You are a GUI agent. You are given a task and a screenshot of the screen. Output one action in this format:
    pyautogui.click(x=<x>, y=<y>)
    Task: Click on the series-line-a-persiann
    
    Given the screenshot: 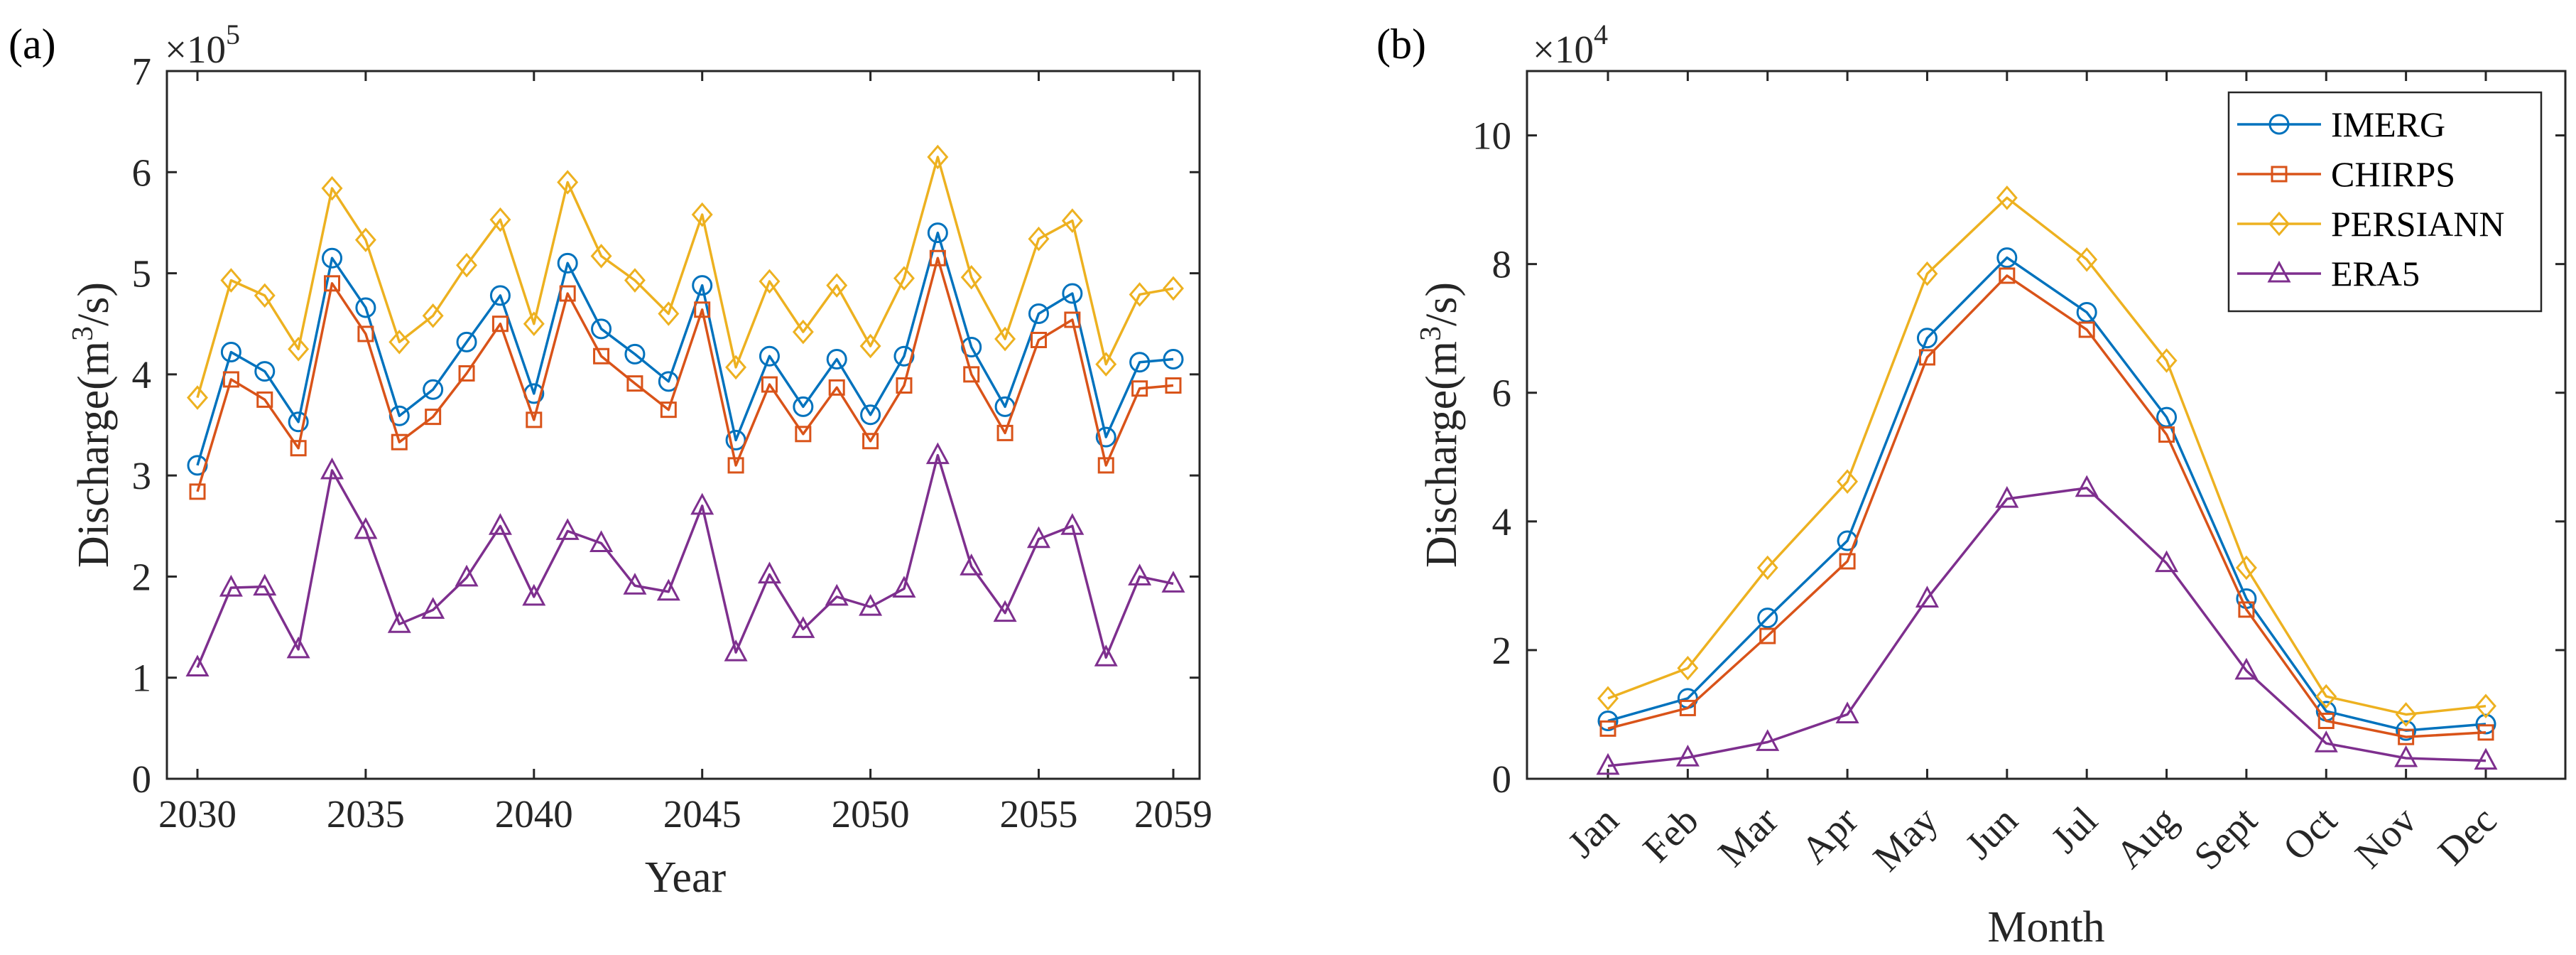 What is the action you would take?
    pyautogui.click(x=685, y=277)
    